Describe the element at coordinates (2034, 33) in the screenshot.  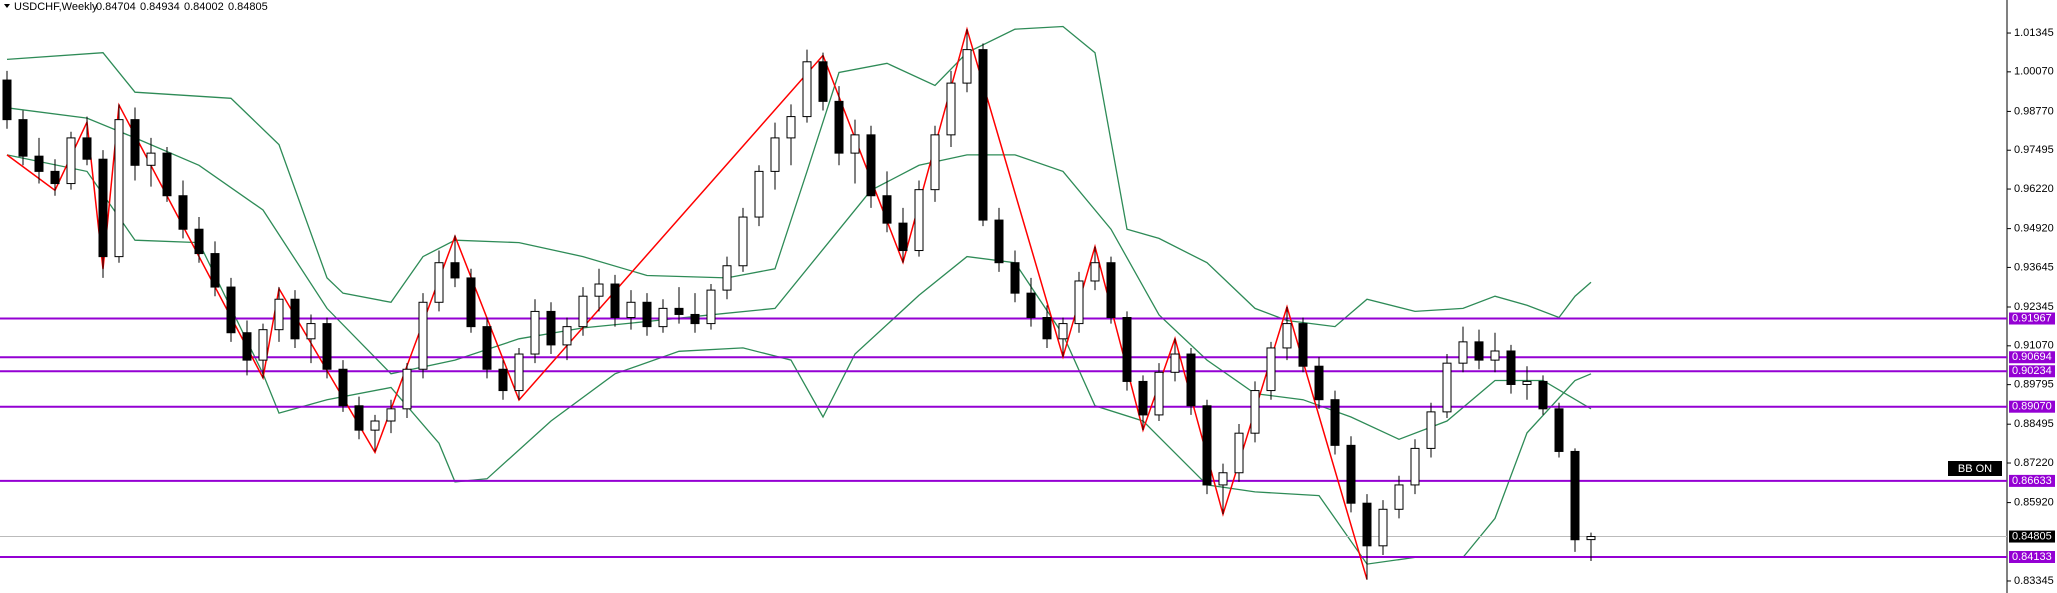
I see `y-tick-label: 1.01345` at that location.